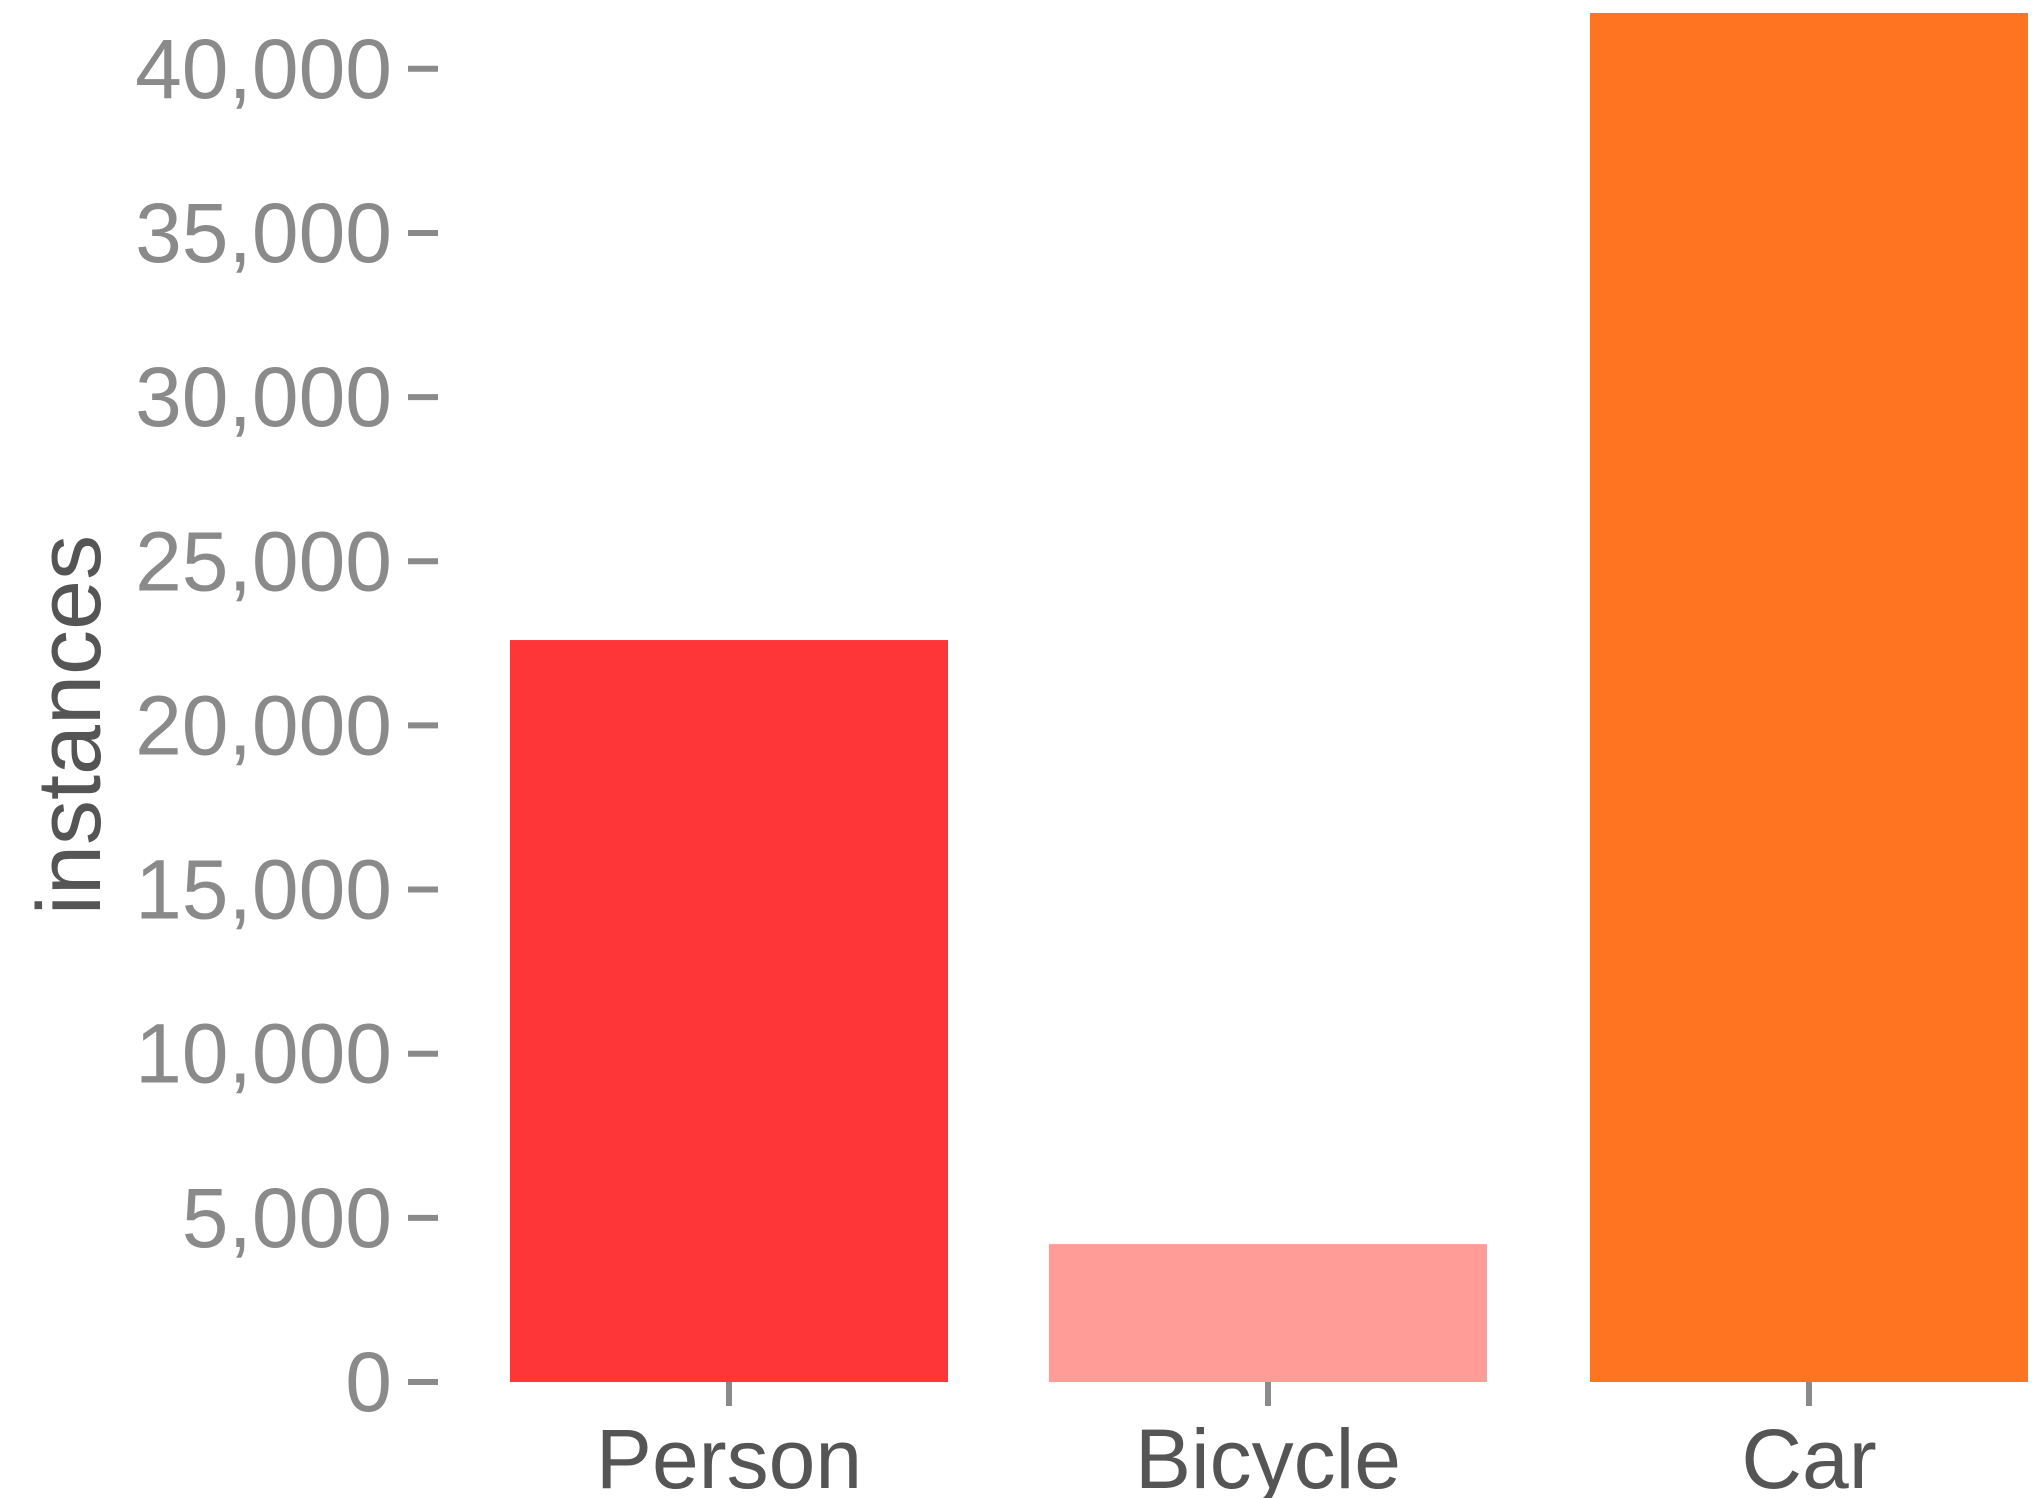 Image resolution: width=2041 pixels, height=1498 pixels. Describe the element at coordinates (1268, 1455) in the screenshot. I see `x-tick-label-bicycle: Bicycle` at that location.